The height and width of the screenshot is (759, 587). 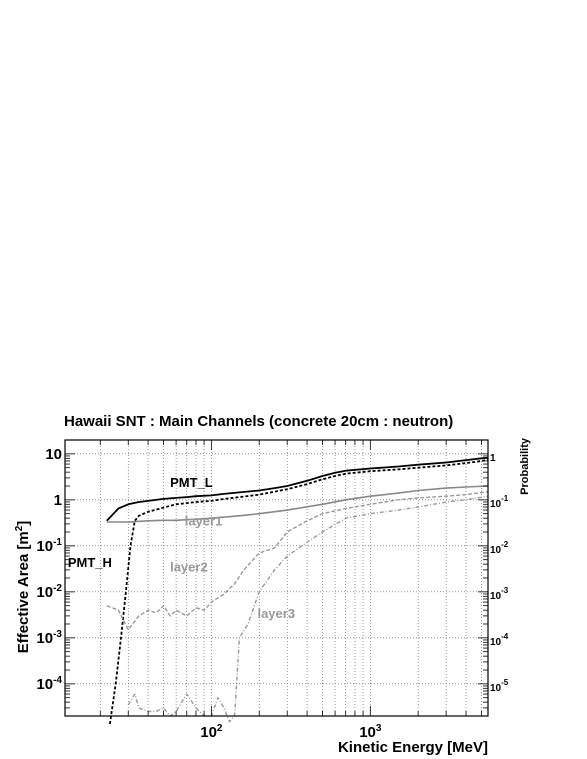 I want to click on x-tick-label: 10², so click(x=211, y=732).